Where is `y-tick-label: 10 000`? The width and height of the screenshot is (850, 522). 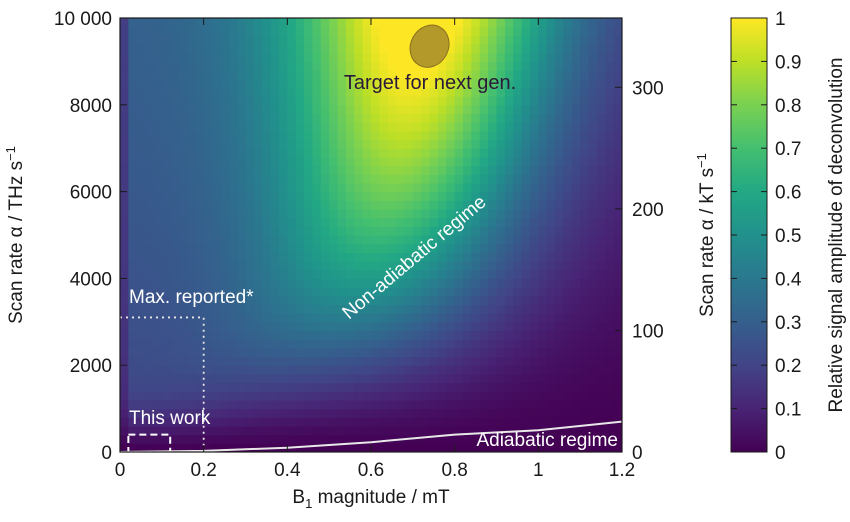
y-tick-label: 10 000 is located at coordinates (83, 19).